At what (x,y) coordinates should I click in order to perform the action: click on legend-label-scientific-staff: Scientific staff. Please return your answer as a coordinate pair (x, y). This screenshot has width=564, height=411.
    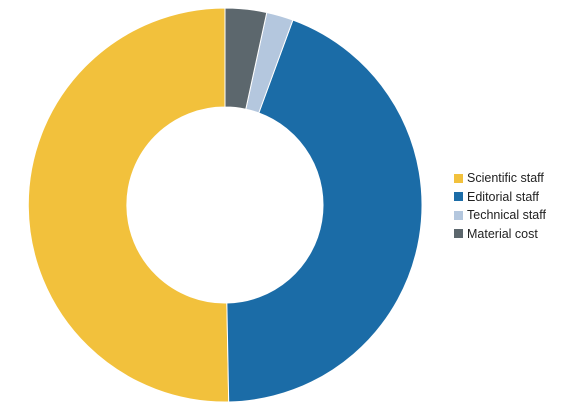
    Looking at the image, I should click on (505, 178).